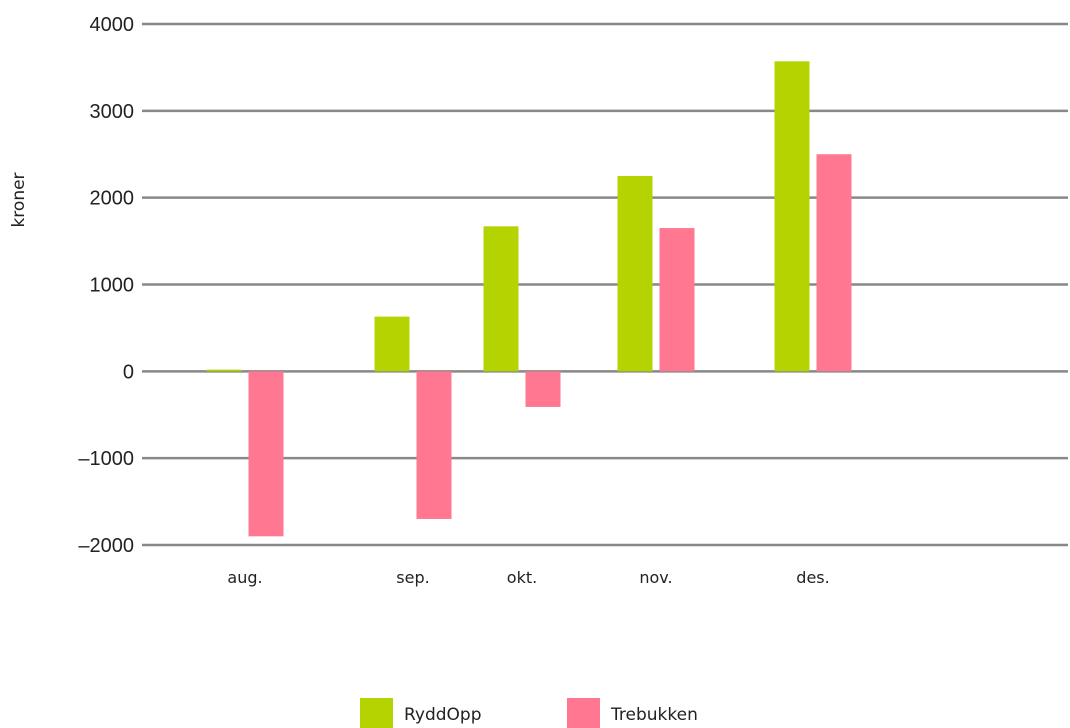 This screenshot has height=728, width=1070. I want to click on bar-trebukken-sep, so click(434, 445).